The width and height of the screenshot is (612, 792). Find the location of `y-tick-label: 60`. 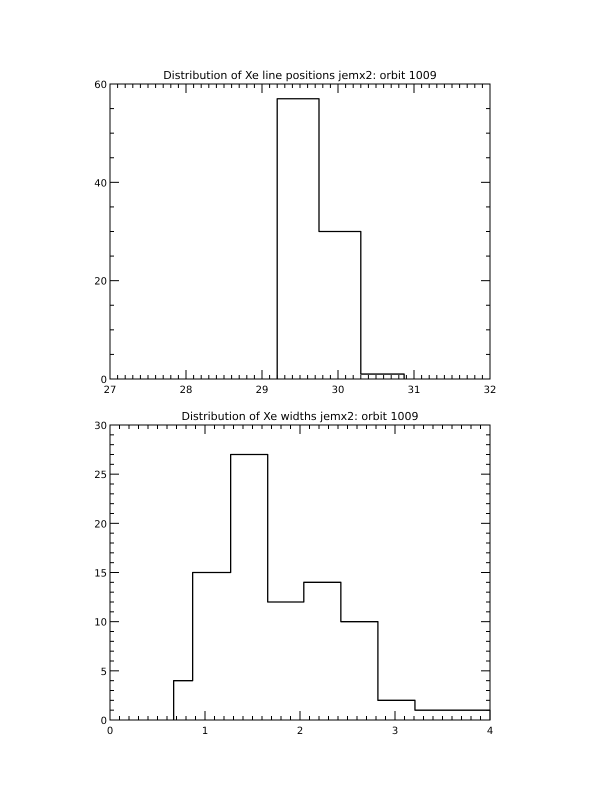

y-tick-label: 60 is located at coordinates (100, 85).